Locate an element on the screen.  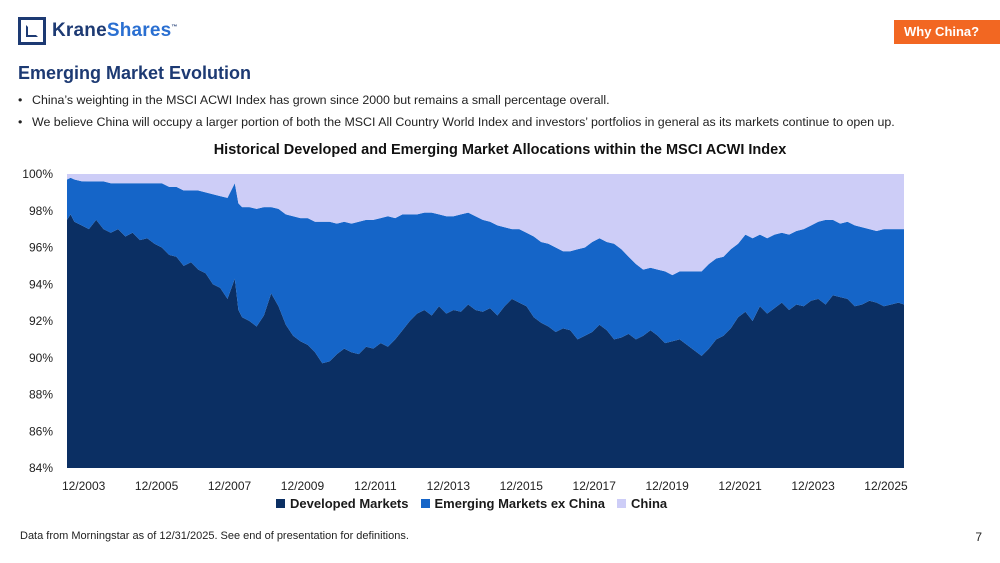
y-tick-label: 96% is located at coordinates (41, 248).